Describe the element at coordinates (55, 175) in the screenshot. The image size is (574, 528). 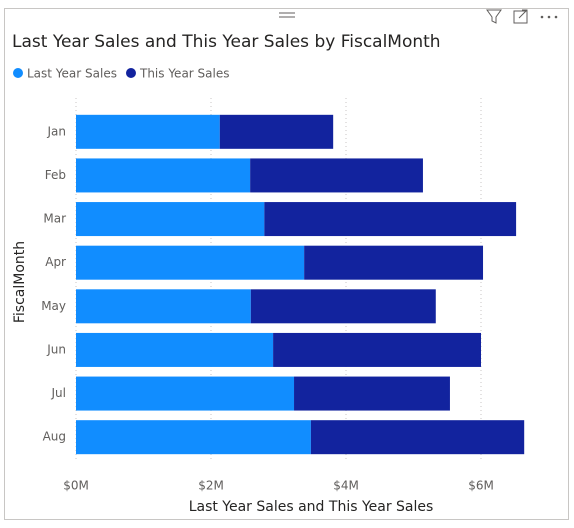
I see `y-tick-label: Feb` at that location.